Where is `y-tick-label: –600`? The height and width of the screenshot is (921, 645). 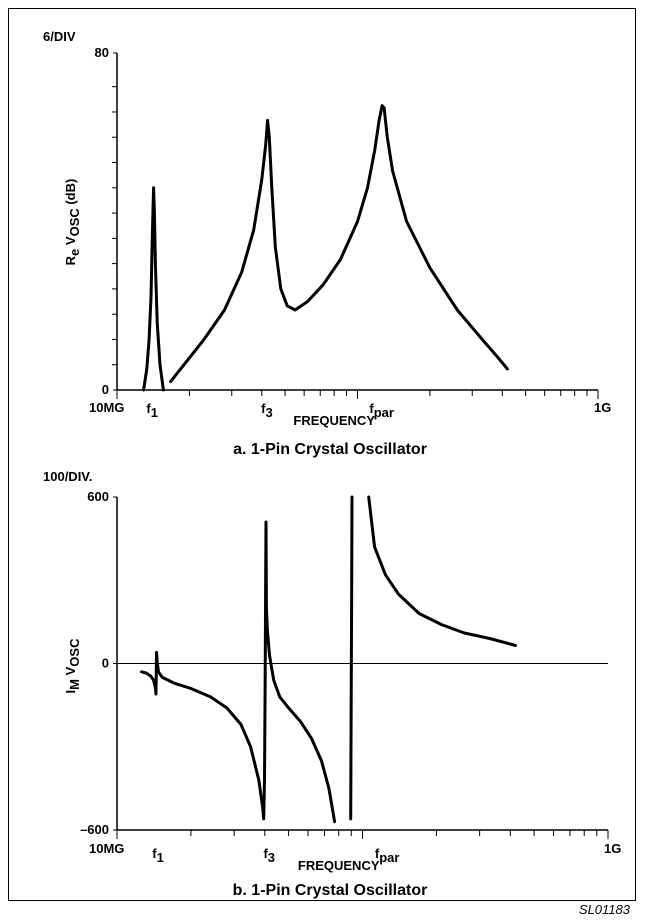 y-tick-label: –600 is located at coordinates (94, 829).